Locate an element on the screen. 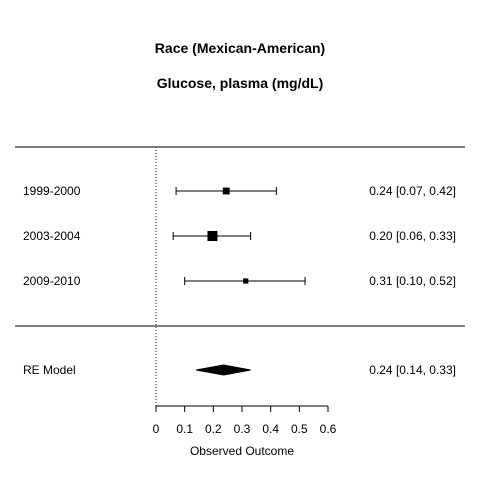  x-axis-label: Observed Outcome is located at coordinates (242, 451).